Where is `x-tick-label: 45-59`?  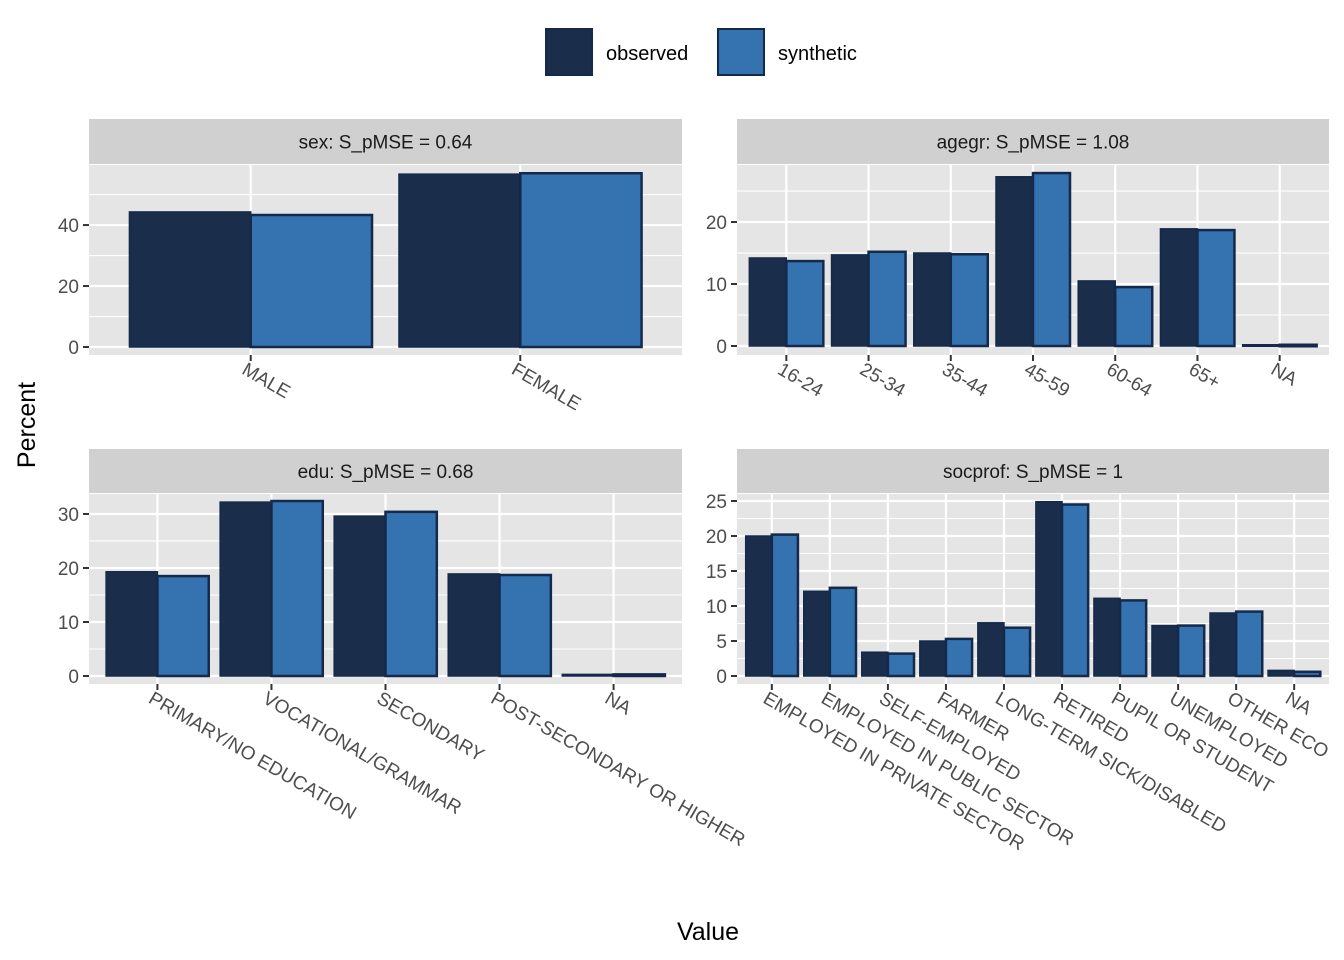 x-tick-label: 45-59 is located at coordinates (1047, 380).